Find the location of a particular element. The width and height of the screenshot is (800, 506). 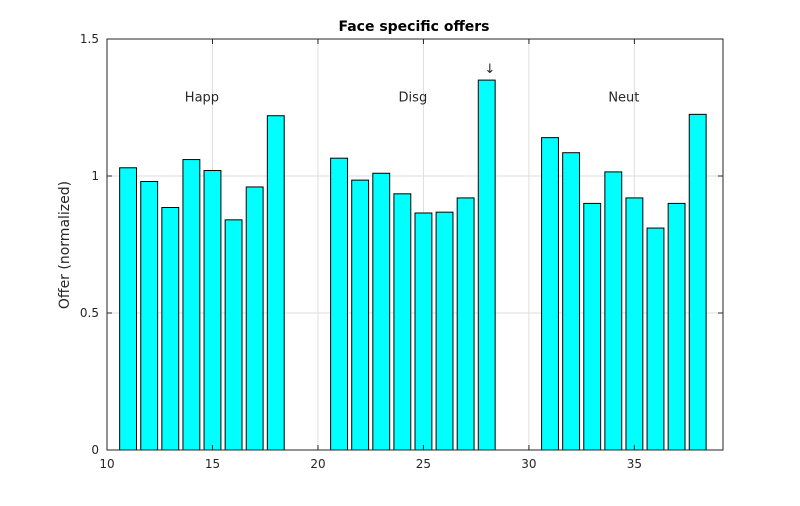

x-tick-label: 30 is located at coordinates (528, 464).